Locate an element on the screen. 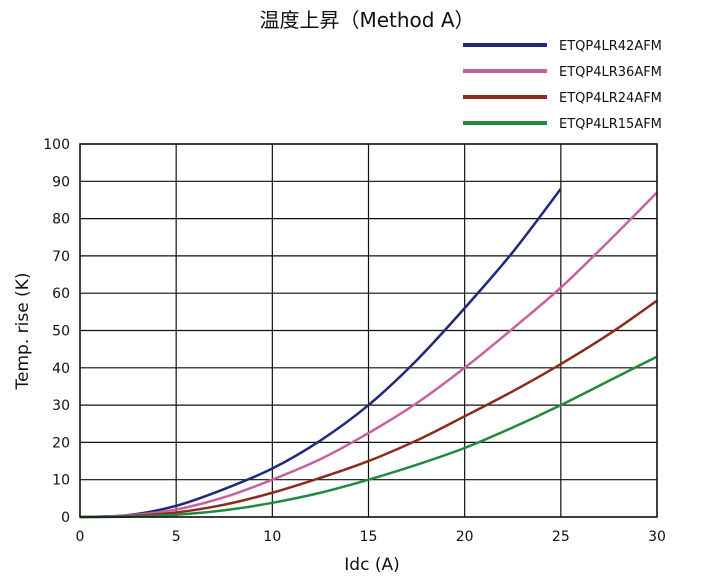 The height and width of the screenshot is (581, 702). x-tick-label: 30 is located at coordinates (657, 537).